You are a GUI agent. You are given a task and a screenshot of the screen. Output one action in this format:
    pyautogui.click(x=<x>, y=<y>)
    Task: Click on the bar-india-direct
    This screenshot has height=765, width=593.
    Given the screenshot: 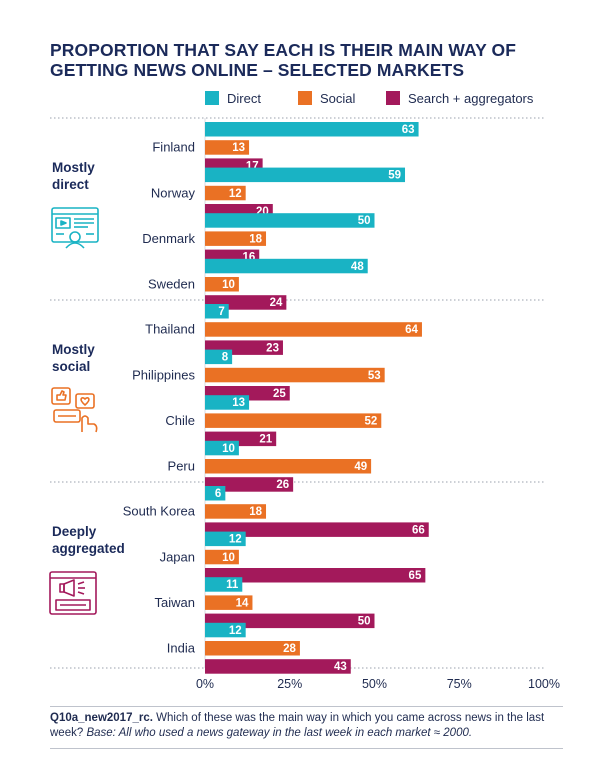 What is the action you would take?
    pyautogui.click(x=225, y=630)
    